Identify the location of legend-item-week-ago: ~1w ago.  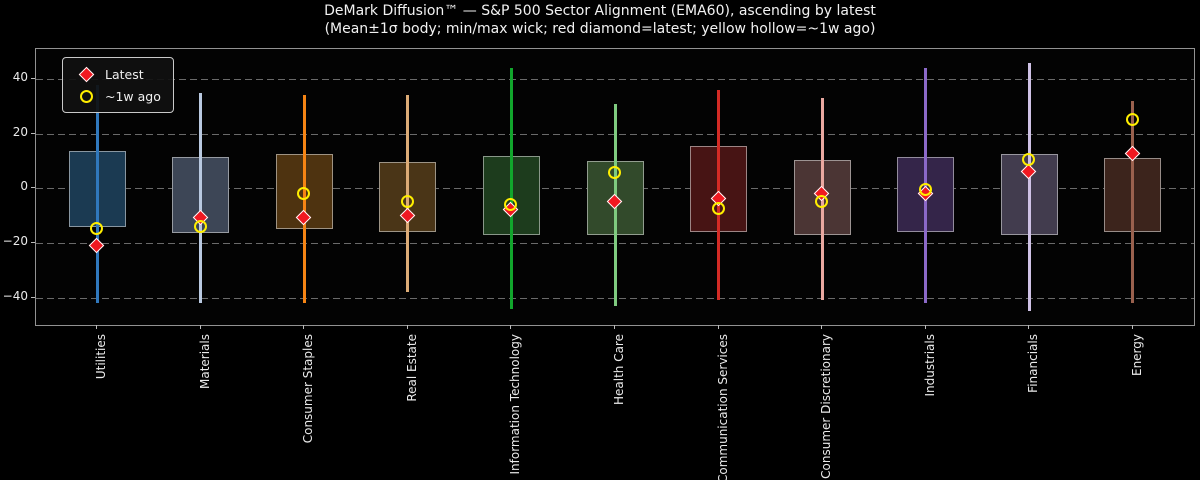
(116, 96).